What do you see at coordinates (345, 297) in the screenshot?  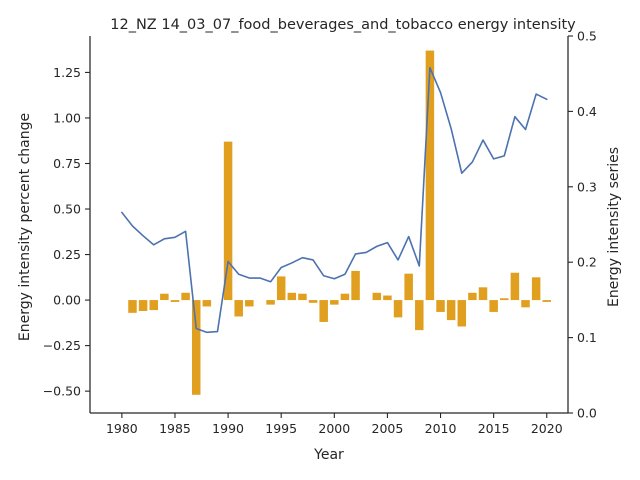 I see `bar-2001` at bounding box center [345, 297].